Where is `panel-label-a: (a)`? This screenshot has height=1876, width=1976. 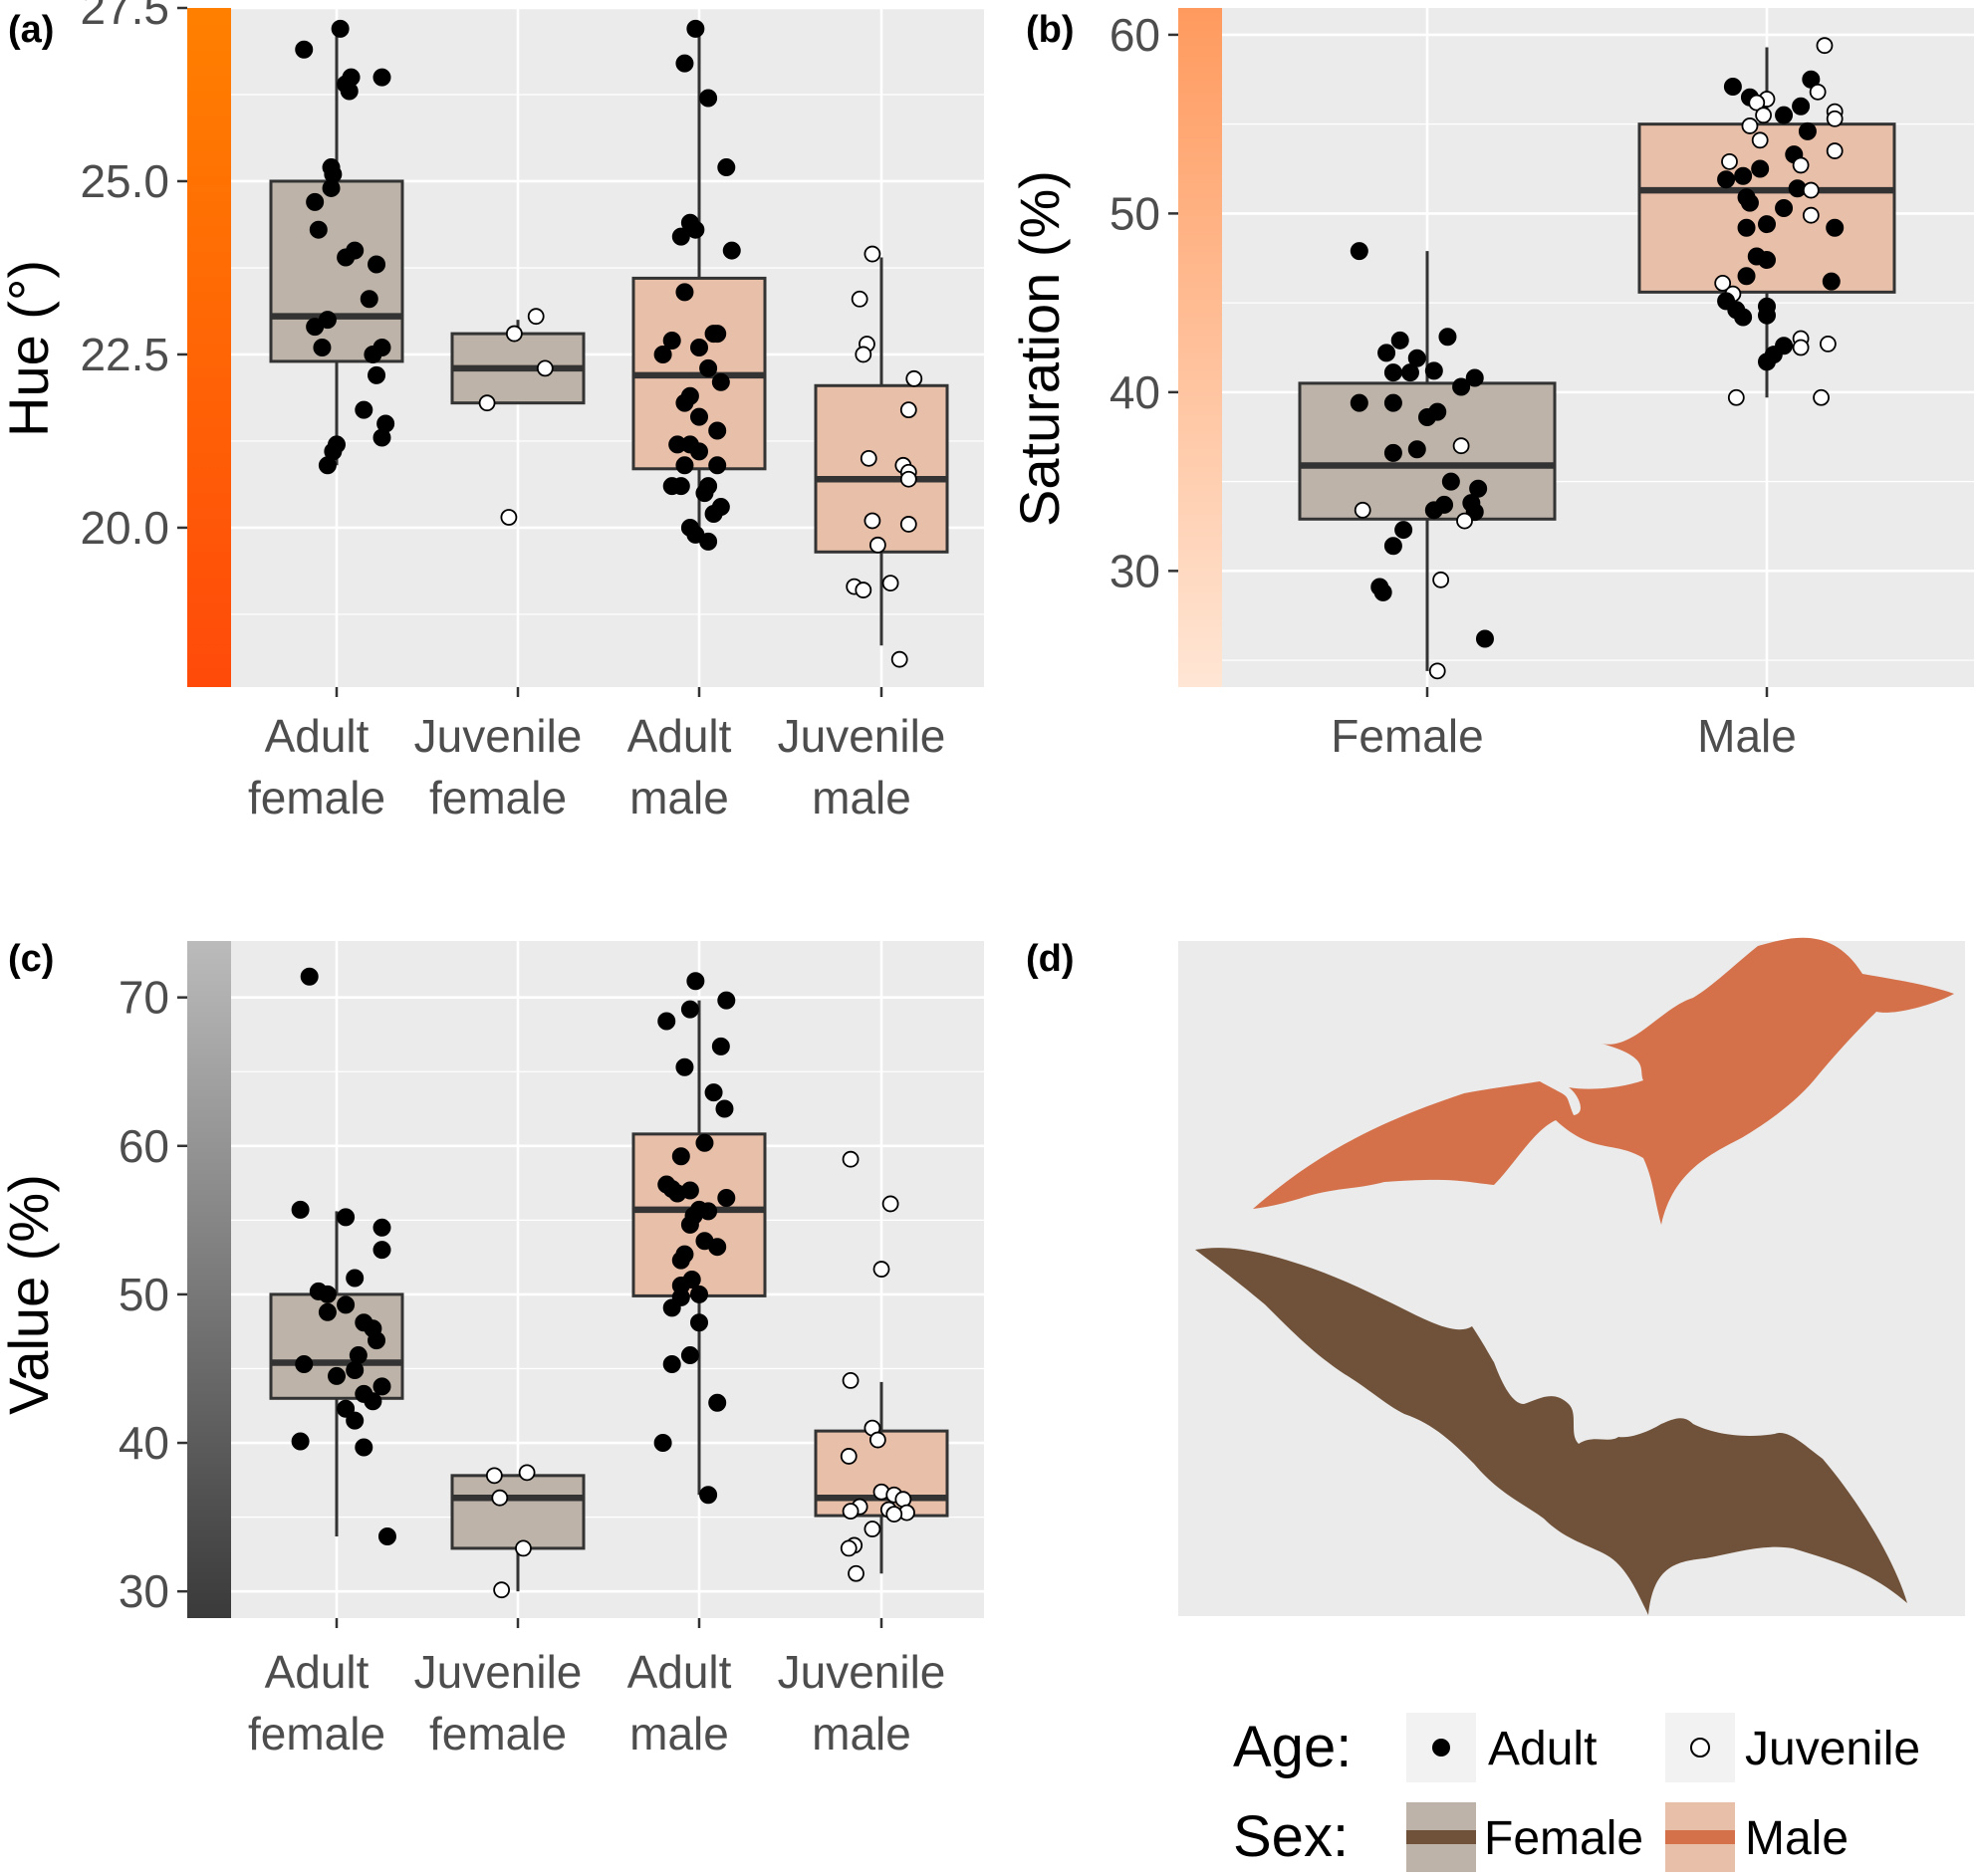 panel-label-a: (a) is located at coordinates (31, 30).